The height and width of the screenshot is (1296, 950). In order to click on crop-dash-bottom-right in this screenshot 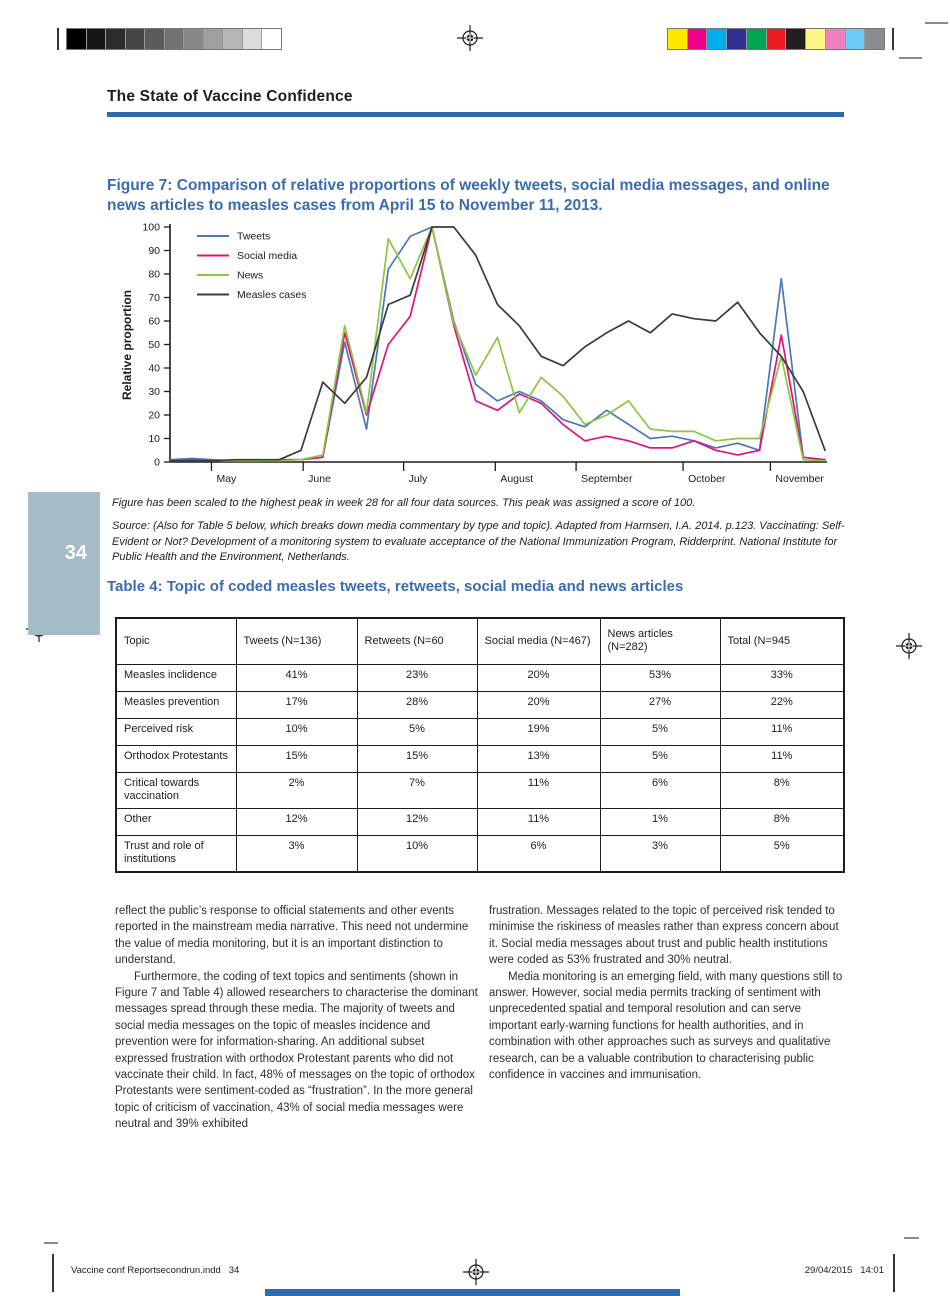, I will do `click(911, 1238)`.